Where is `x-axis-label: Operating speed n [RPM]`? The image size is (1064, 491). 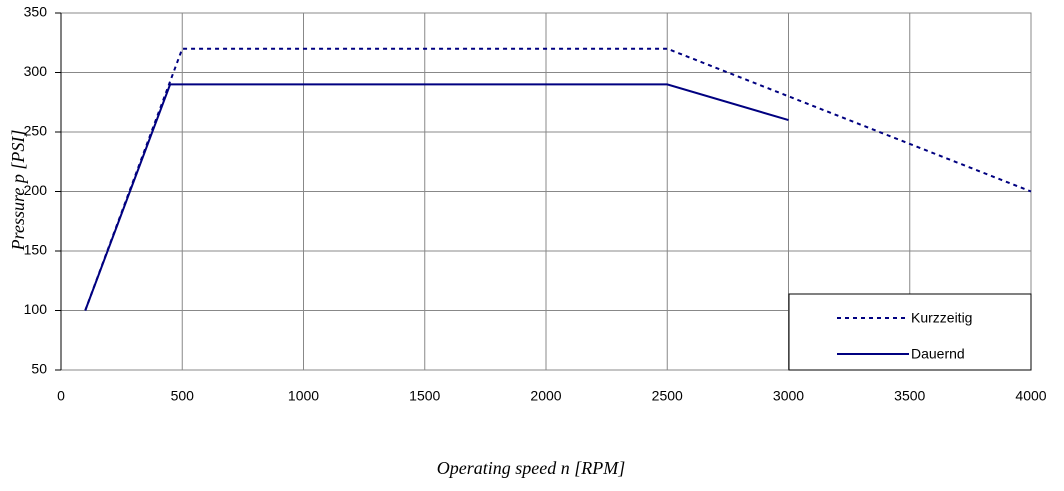 x-axis-label: Operating speed n [RPM] is located at coordinates (531, 468).